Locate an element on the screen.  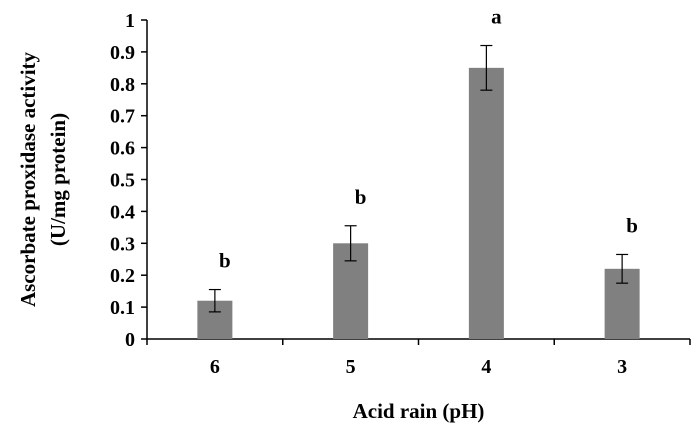
x-tick-label: 6 is located at coordinates (215, 367).